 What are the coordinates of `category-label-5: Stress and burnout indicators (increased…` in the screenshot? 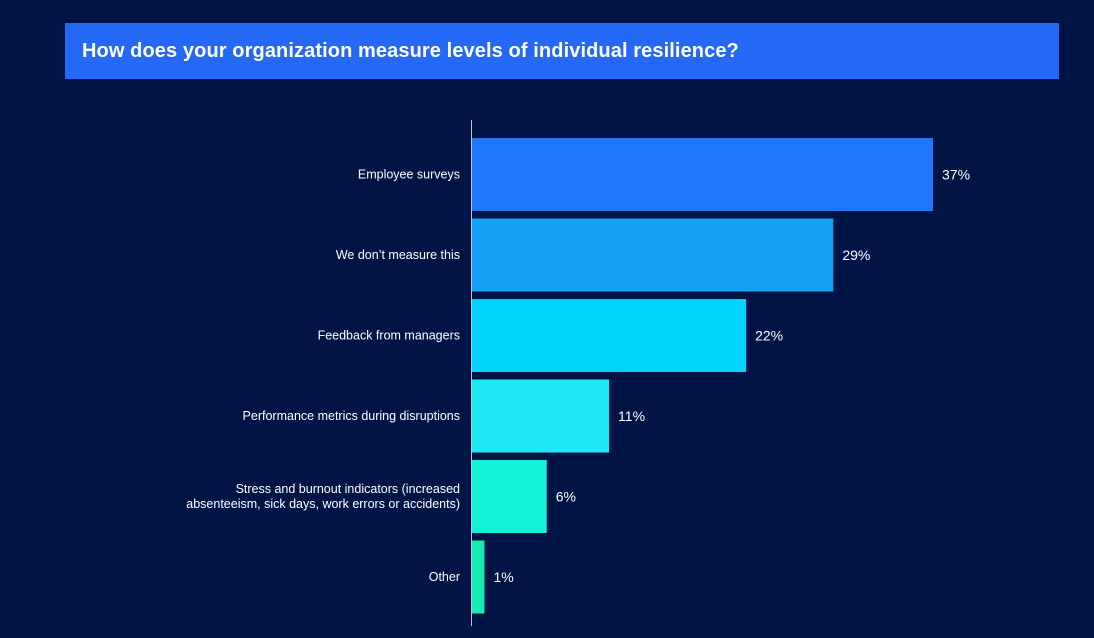 It's located at (323, 496).